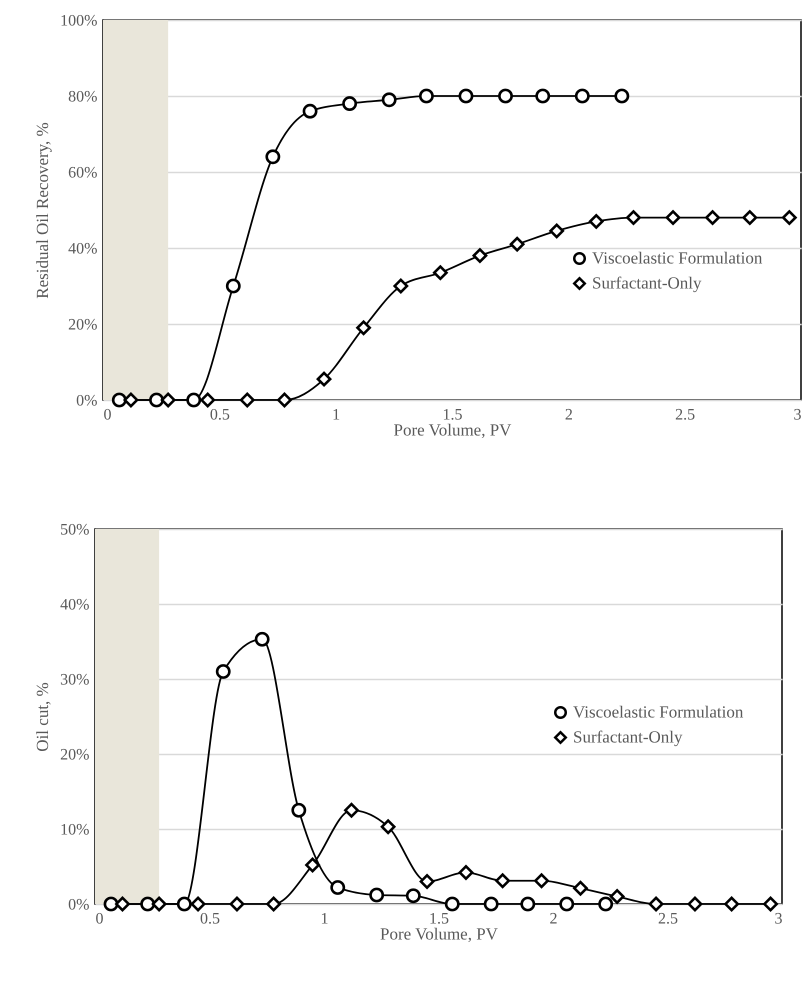 The image size is (806, 998). I want to click on y-tick-label: 100%, so click(79, 21).